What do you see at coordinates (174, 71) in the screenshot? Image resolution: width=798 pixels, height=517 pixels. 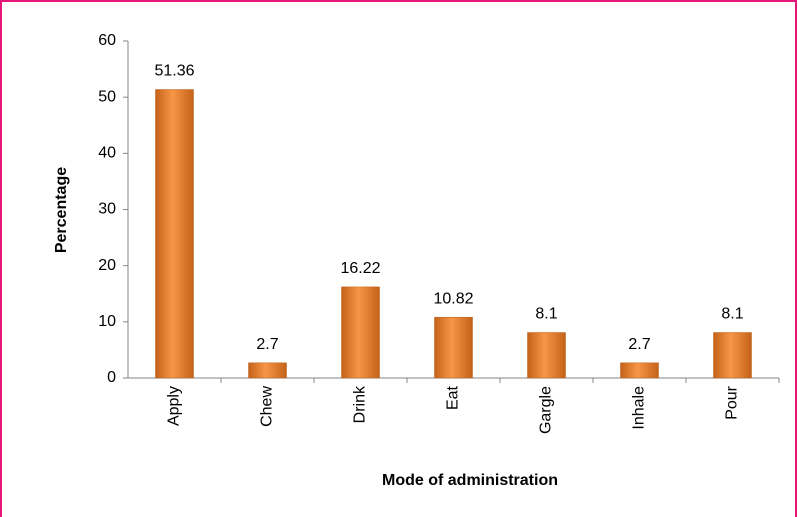 I see `data-label: 51.36` at bounding box center [174, 71].